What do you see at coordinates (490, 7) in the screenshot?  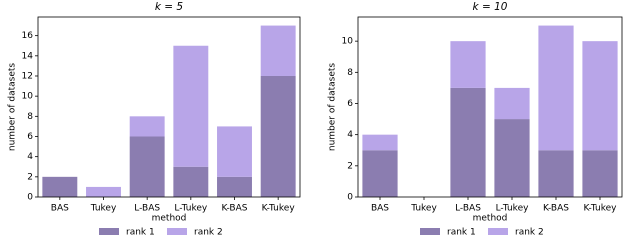 I see `chart-title: k = 10` at bounding box center [490, 7].